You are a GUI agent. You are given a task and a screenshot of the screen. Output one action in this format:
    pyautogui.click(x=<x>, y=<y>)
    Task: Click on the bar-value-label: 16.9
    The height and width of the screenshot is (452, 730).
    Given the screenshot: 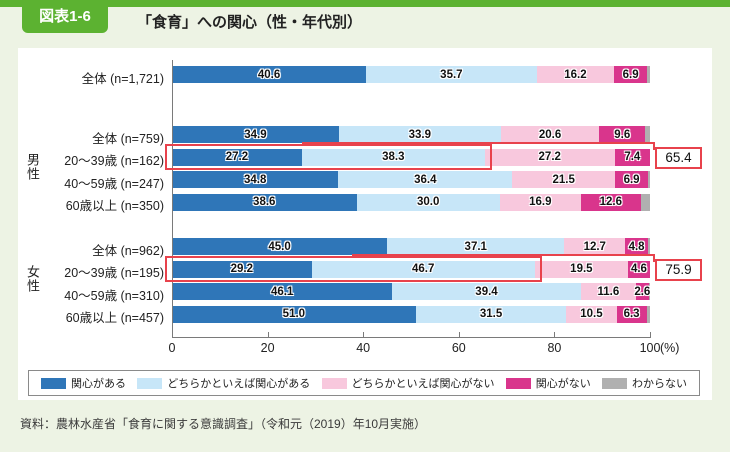 What is the action you would take?
    pyautogui.click(x=540, y=202)
    